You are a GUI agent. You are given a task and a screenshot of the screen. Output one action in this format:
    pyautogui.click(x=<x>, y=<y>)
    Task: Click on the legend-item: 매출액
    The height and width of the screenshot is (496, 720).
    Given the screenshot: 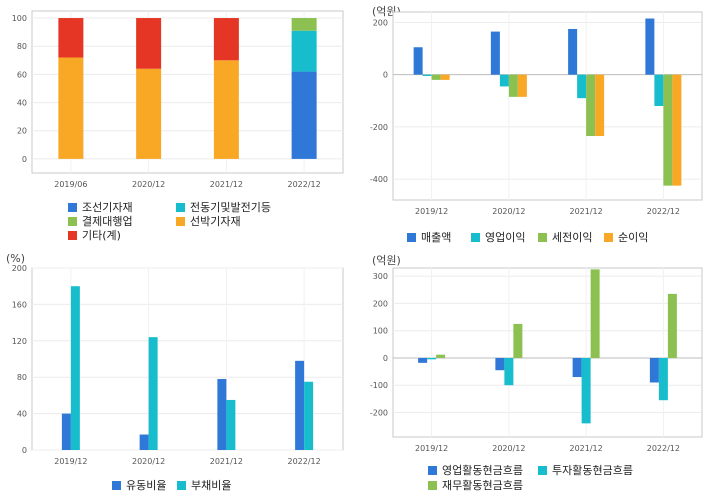 What is the action you would take?
    pyautogui.click(x=429, y=237)
    